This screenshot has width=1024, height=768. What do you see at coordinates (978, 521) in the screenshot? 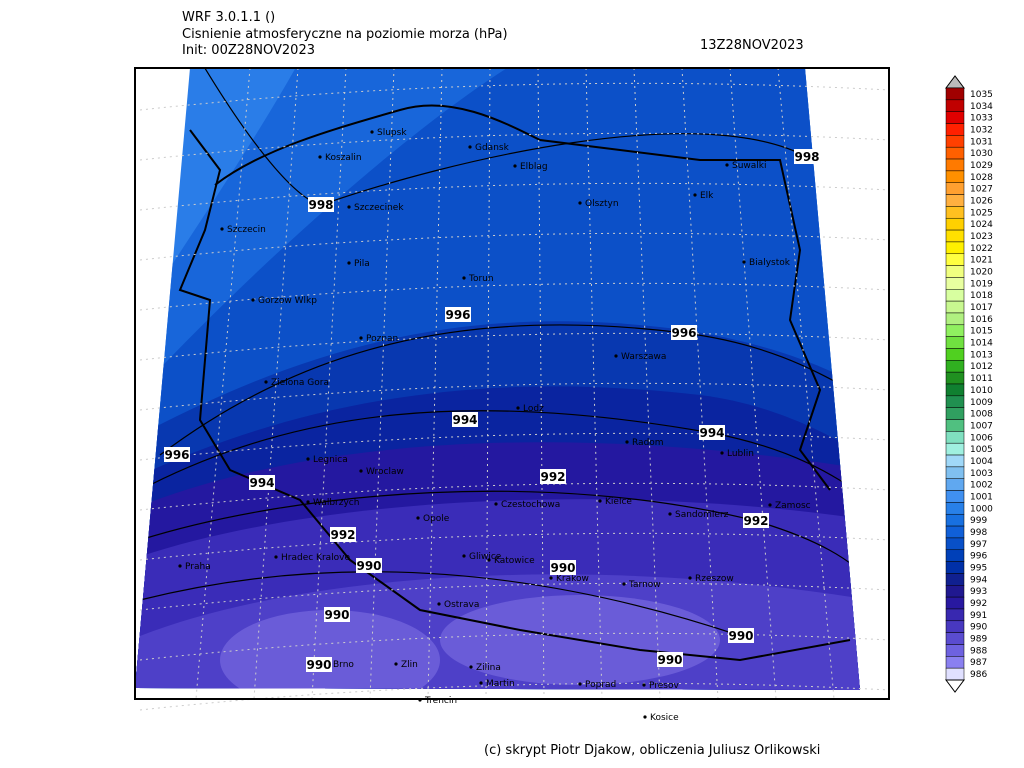
I see `colorbar-label: 999` at bounding box center [978, 521].